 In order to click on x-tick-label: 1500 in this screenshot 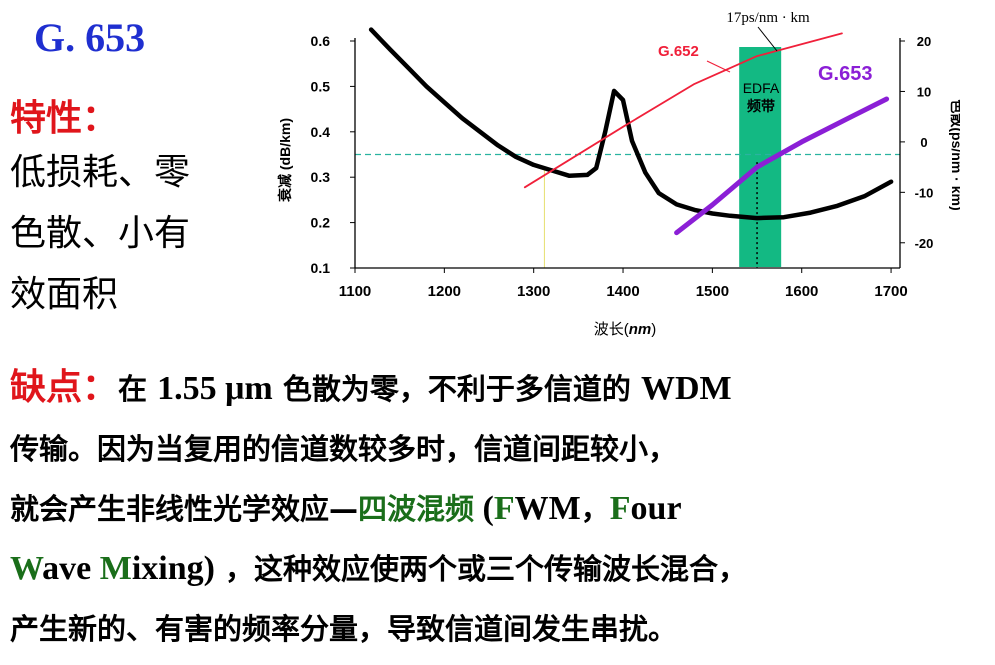, I will do `click(712, 291)`.